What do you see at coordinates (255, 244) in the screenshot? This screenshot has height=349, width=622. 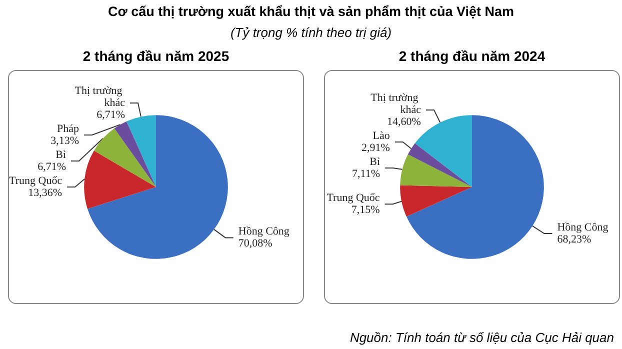 I see `data-label: 70,08%` at bounding box center [255, 244].